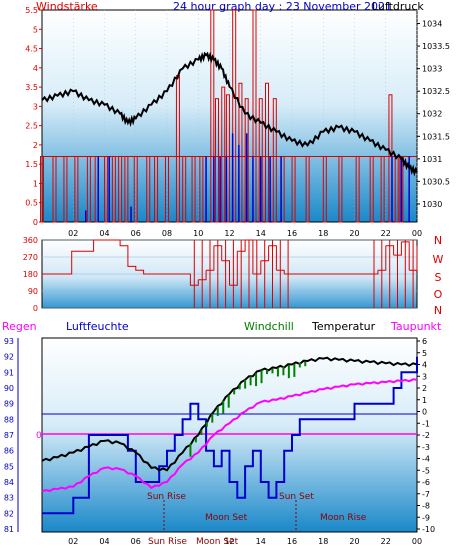 This screenshot has width=462, height=550. I want to click on direction-tick-label: 180, so click(30, 274).